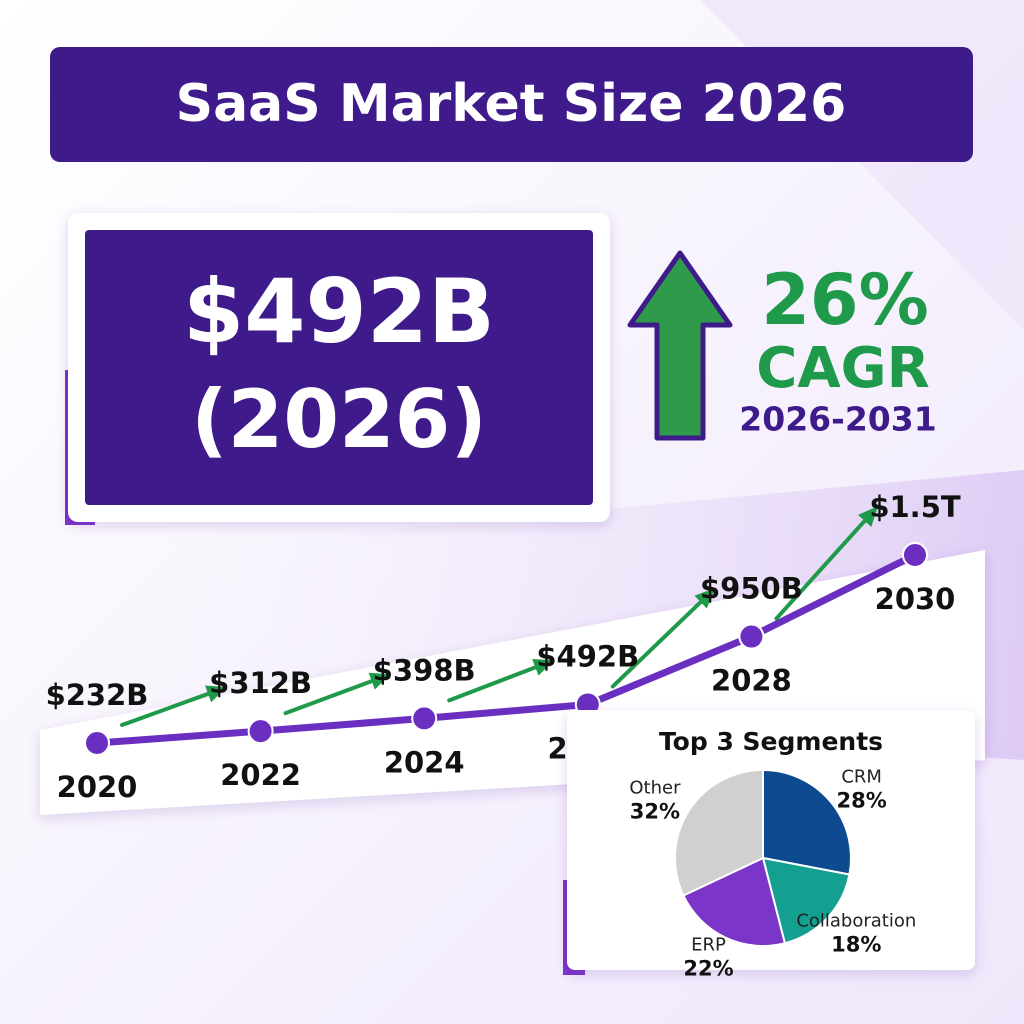 Image resolution: width=1024 pixels, height=1024 pixels. What do you see at coordinates (856, 920) in the screenshot?
I see `pie-label: Collaboration` at bounding box center [856, 920].